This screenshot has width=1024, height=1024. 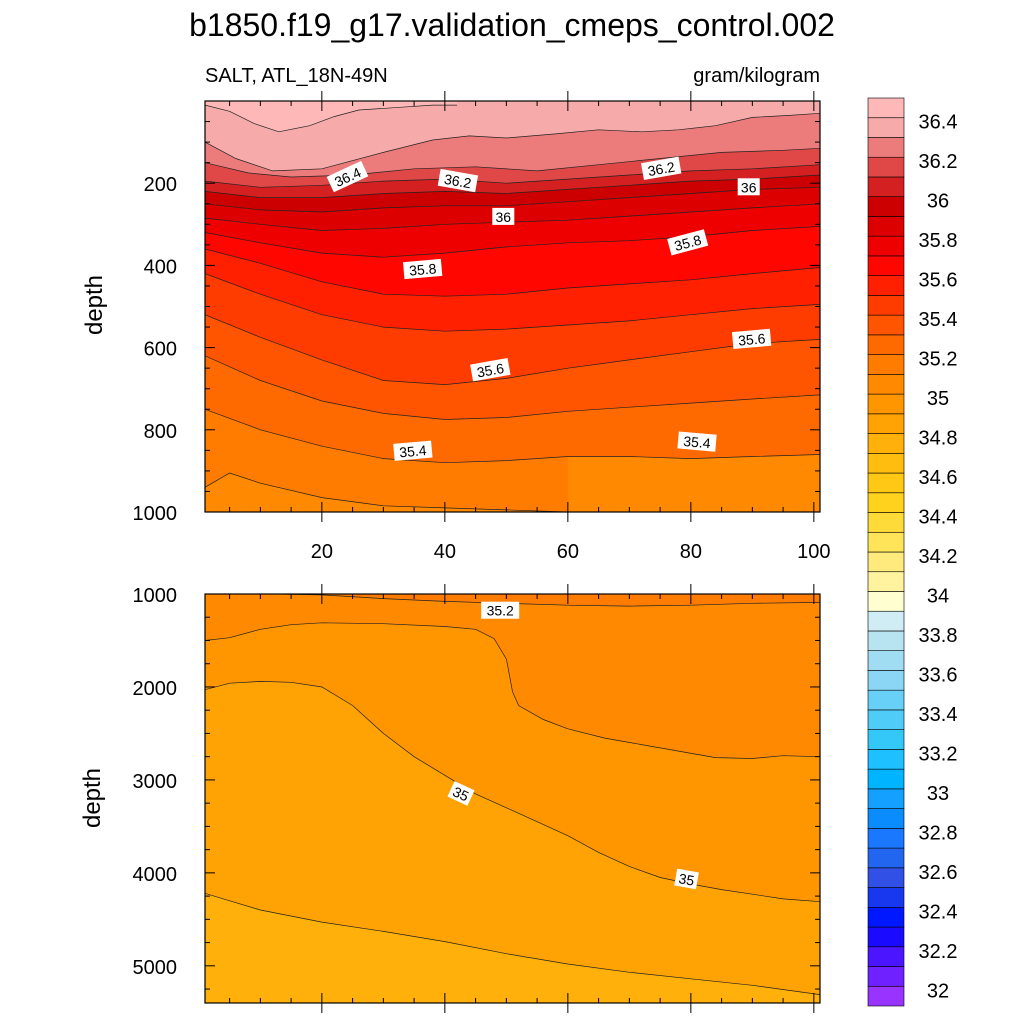 I want to click on colorbar-label: 33.8, so click(x=938, y=636).